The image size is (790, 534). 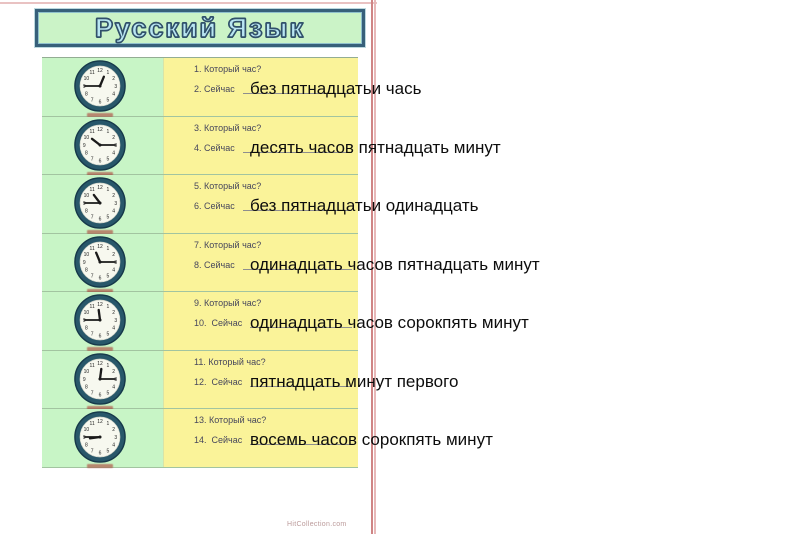 What do you see at coordinates (228, 186) in the screenshot?
I see `question-which-time: 5. Который час?` at bounding box center [228, 186].